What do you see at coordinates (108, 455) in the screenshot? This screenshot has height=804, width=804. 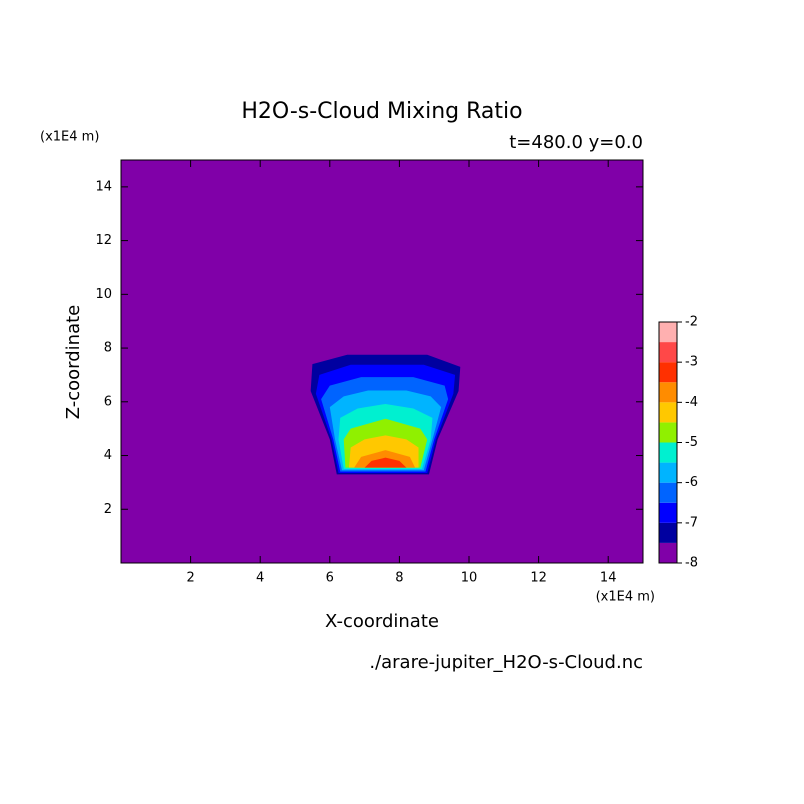 I see `y-tick-label: 4` at bounding box center [108, 455].